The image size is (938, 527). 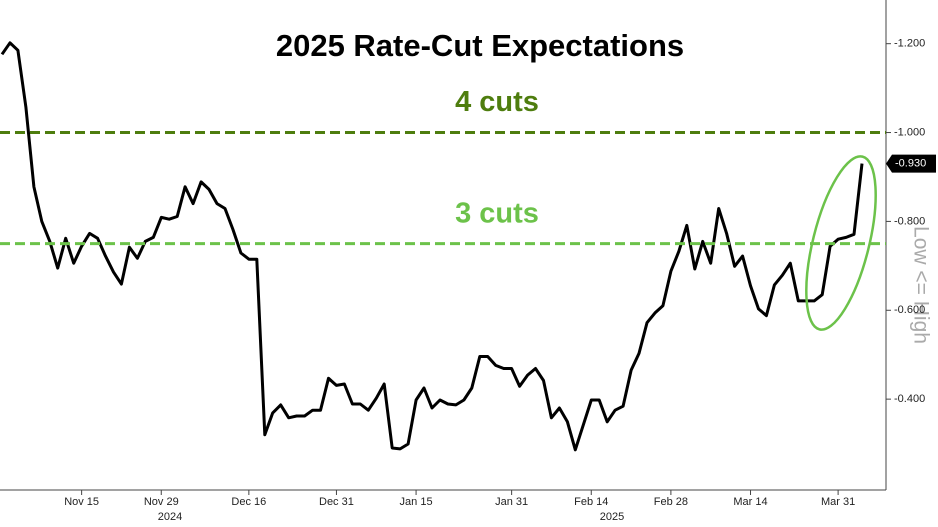 What do you see at coordinates (909, 310) in the screenshot?
I see `y-tick-label: -0.600` at bounding box center [909, 310].